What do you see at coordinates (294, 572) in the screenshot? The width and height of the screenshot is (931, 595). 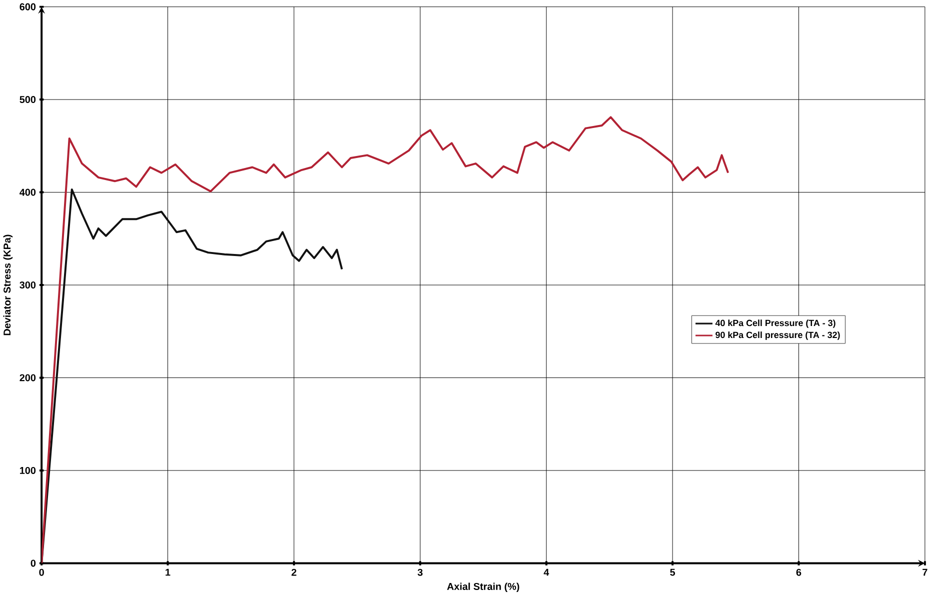 I see `x-tick-label: 2` at bounding box center [294, 572].